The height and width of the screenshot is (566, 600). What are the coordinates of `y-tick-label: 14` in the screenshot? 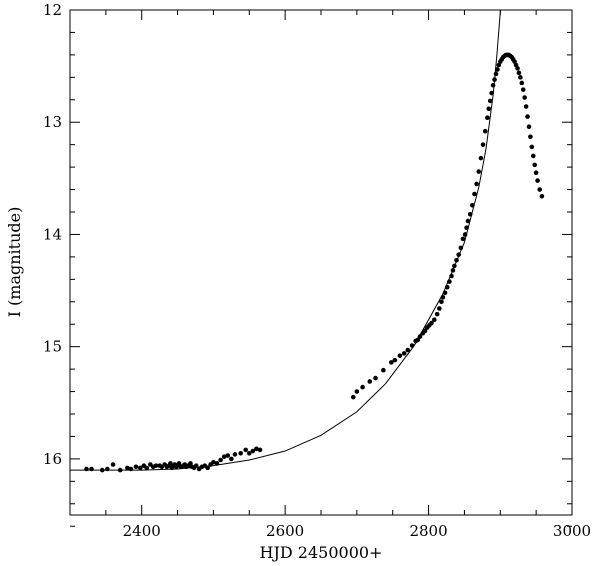 It's located at (52, 234).